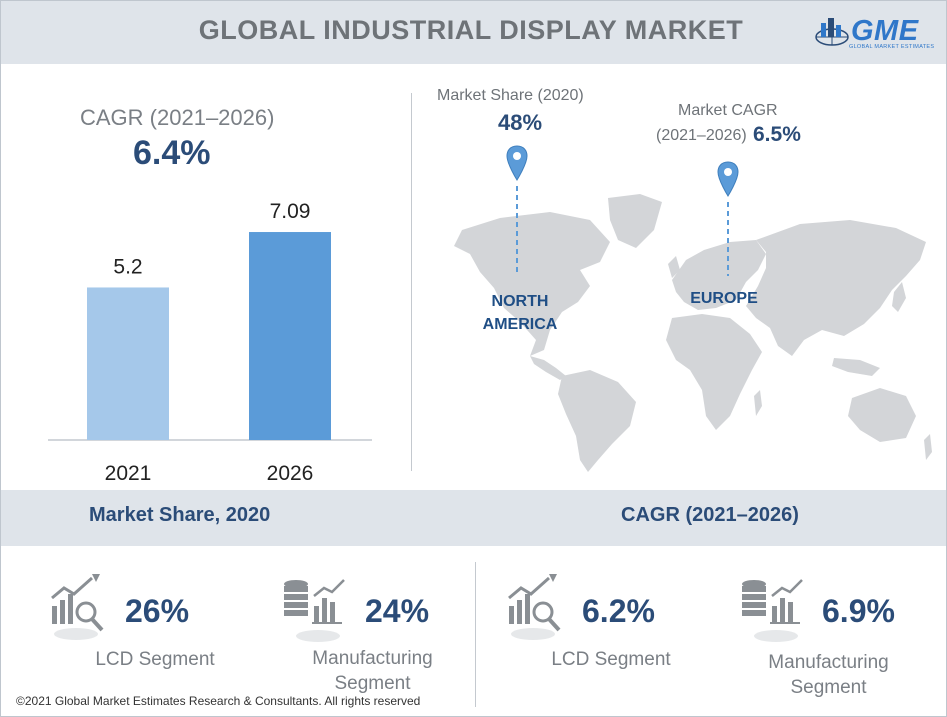 The height and width of the screenshot is (717, 947). Describe the element at coordinates (714, 372) in the screenshot. I see `africa-shape` at that location.